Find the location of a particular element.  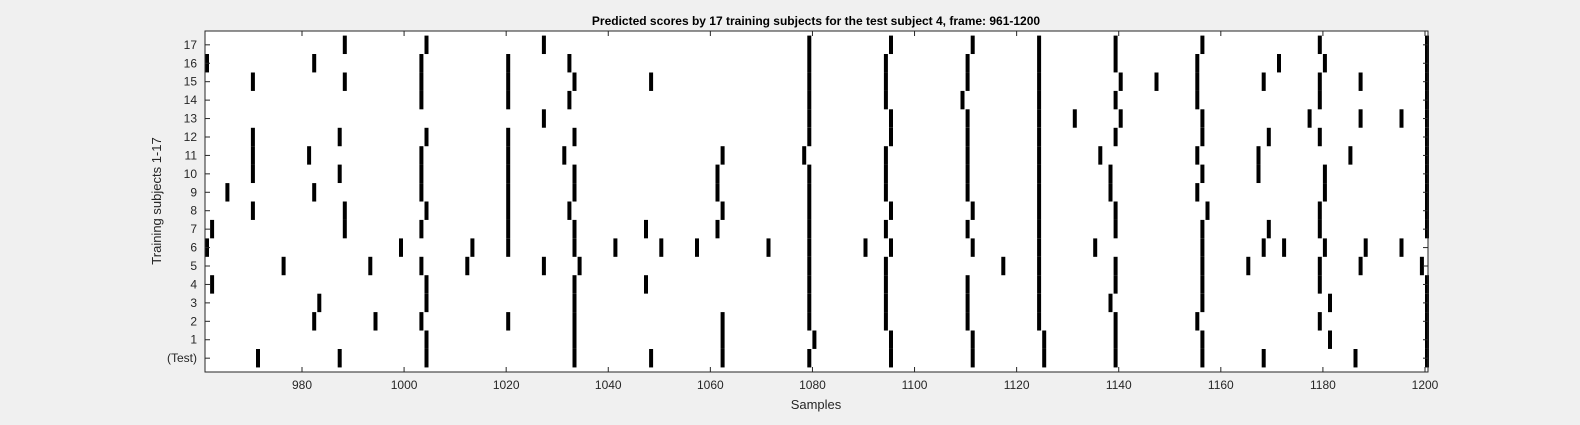

x-tick-label: 1100 is located at coordinates (915, 385).